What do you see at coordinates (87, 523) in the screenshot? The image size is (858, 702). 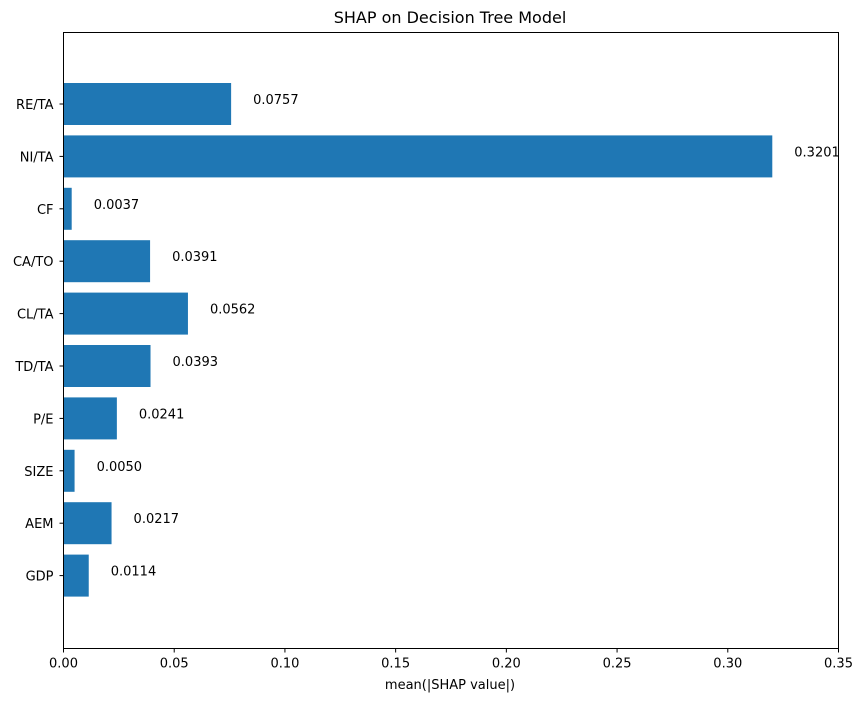 I see `bar-aem` at bounding box center [87, 523].